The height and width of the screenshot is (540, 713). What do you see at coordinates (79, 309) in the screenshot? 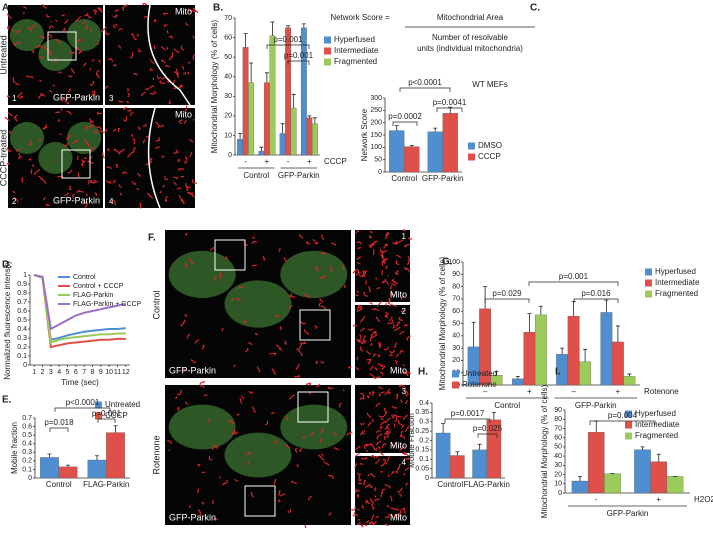
I see `series-line` at bounding box center [79, 309].